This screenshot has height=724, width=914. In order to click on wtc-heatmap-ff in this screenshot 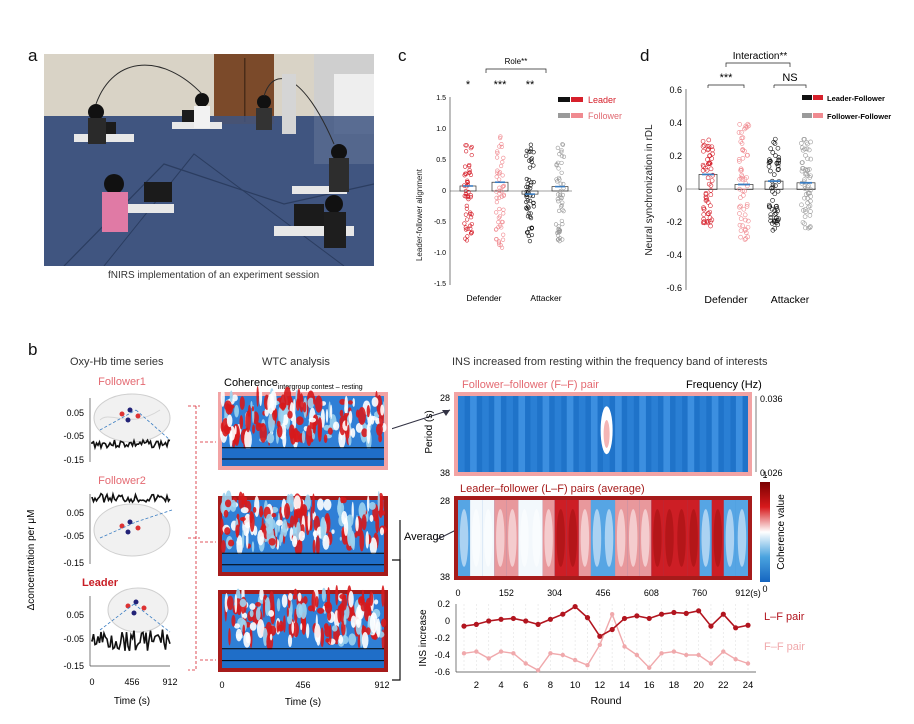, I will do `click(303, 425)`.